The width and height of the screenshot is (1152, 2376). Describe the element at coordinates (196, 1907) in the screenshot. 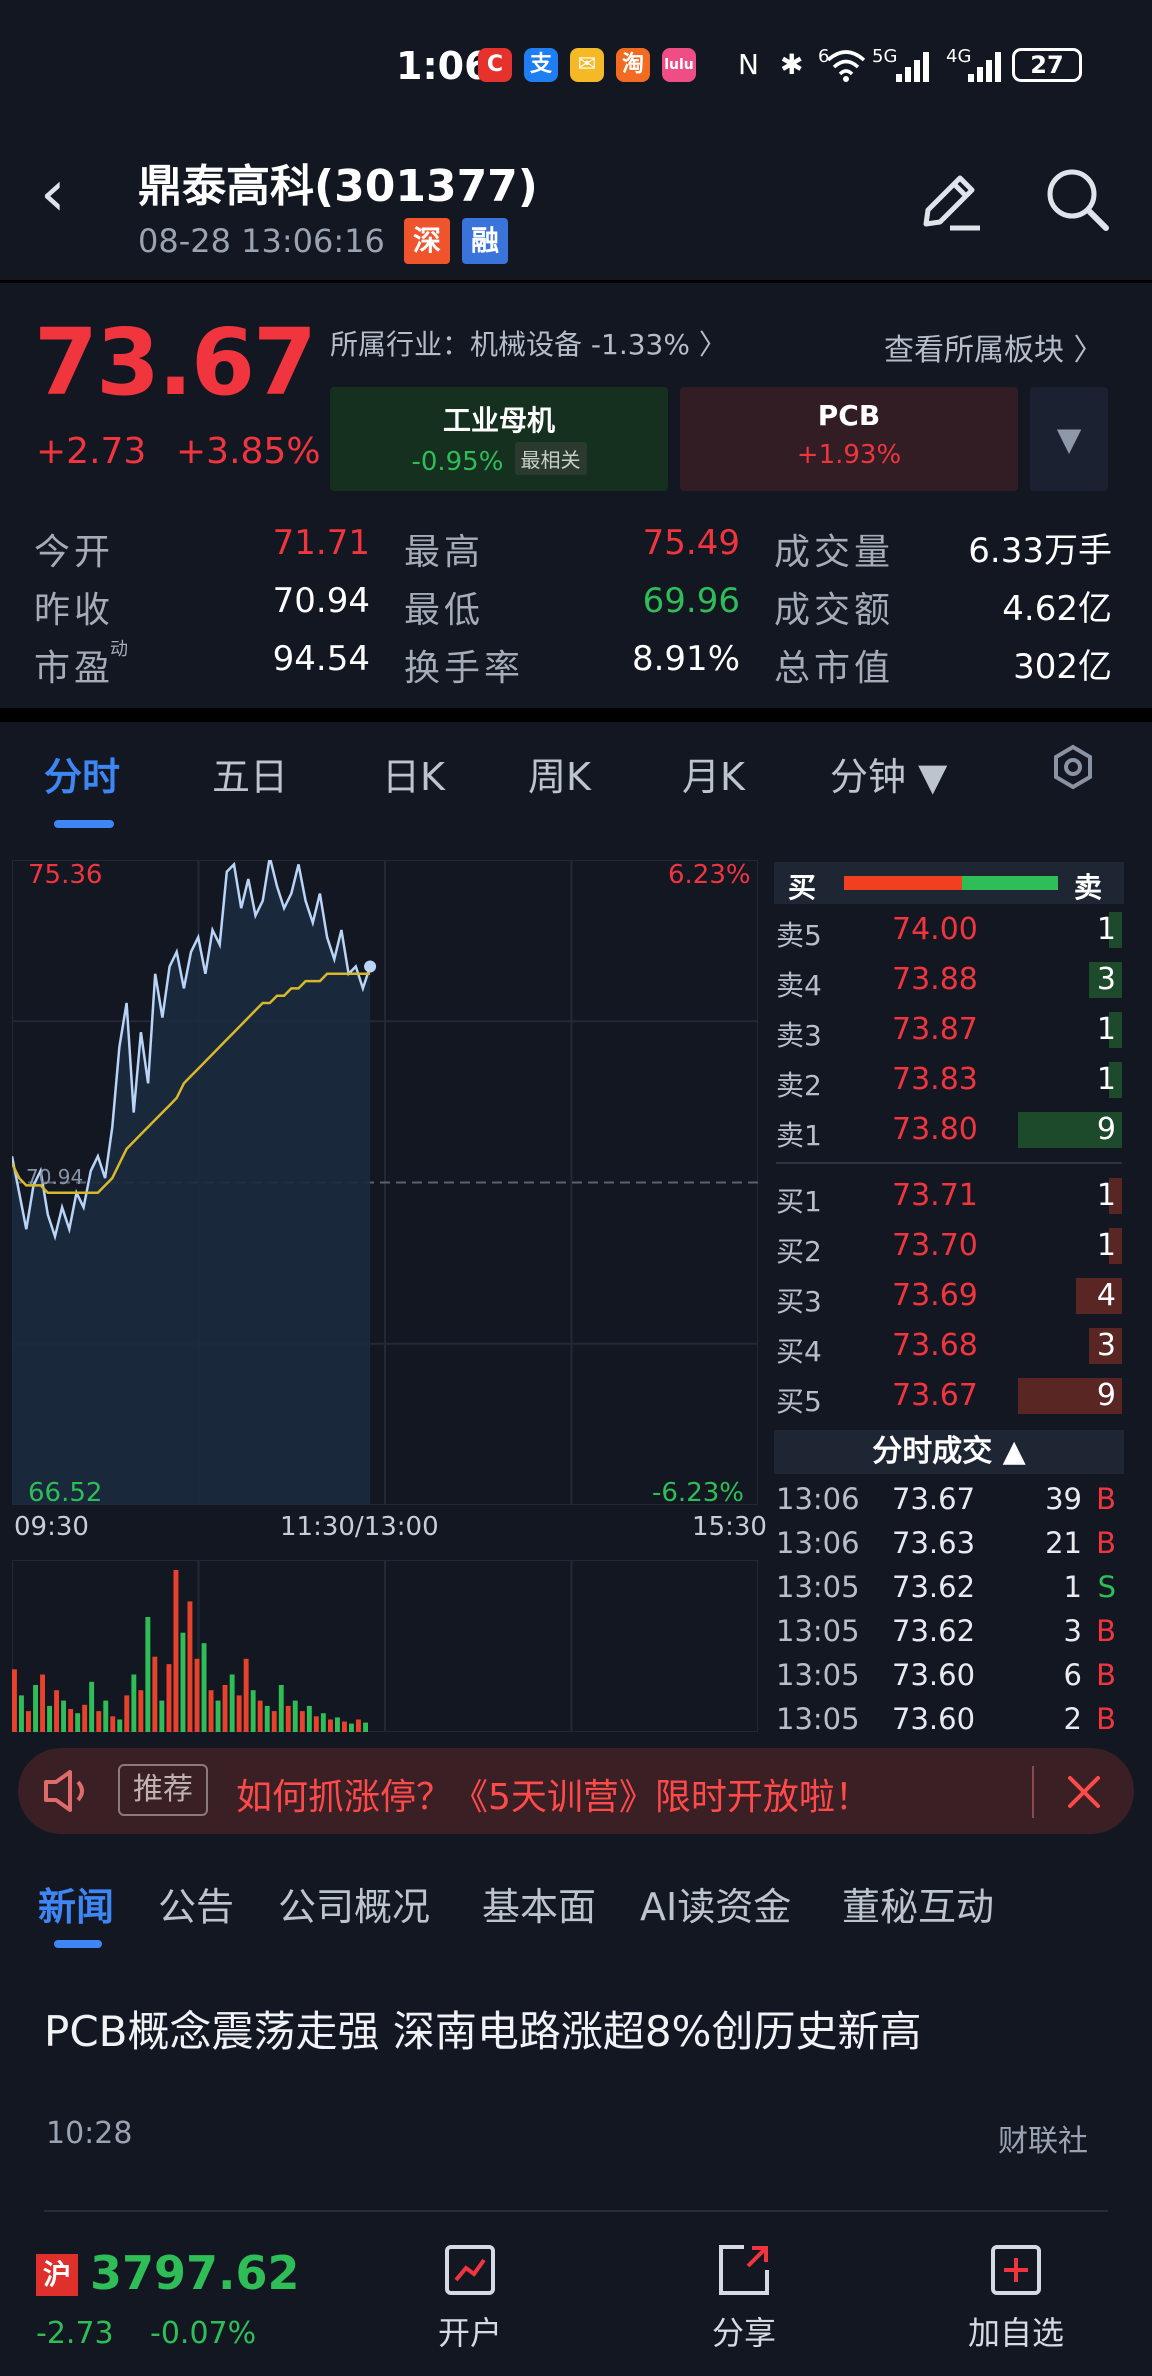

I see `tab-announcements: 公告` at that location.